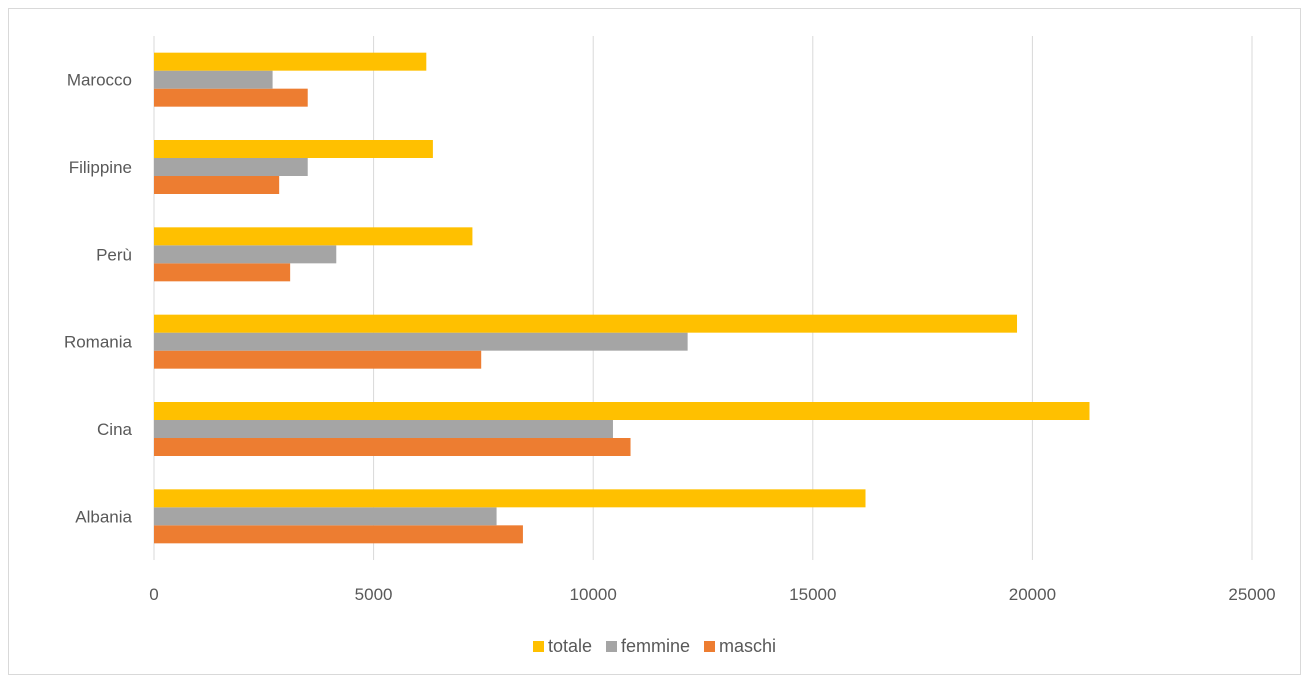  Describe the element at coordinates (293, 149) in the screenshot. I see `bar-totale-filippine` at that location.